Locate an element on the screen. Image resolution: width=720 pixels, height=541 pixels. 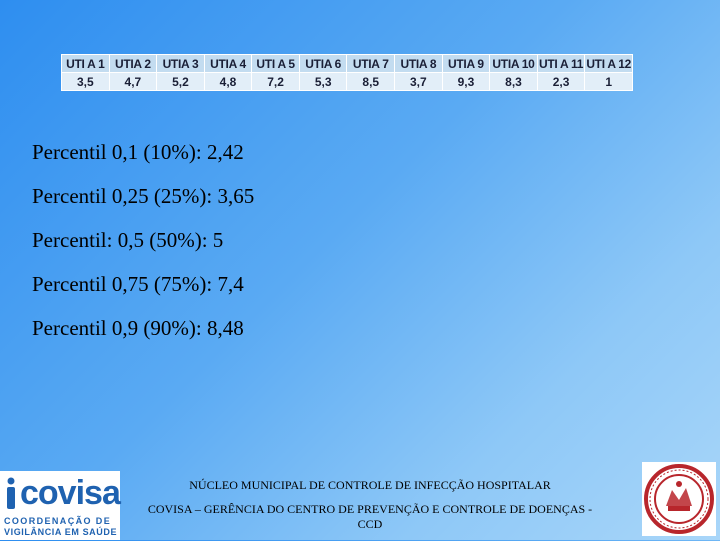
table-cell: 5,2 is located at coordinates (180, 81).